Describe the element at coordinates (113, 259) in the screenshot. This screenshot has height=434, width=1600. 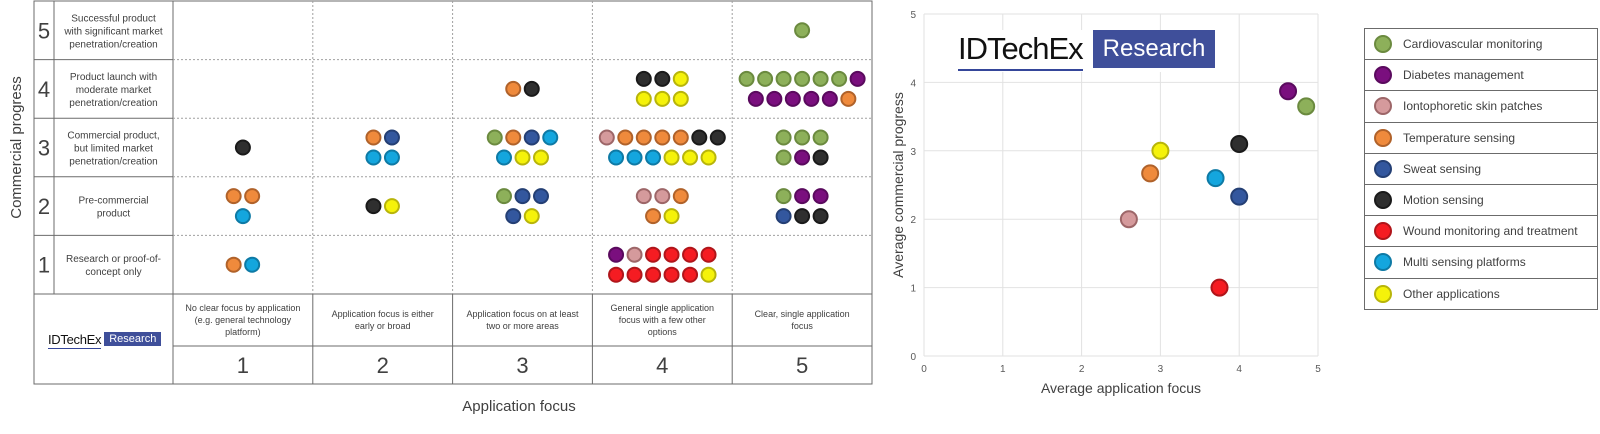
I see `row-description-label: Research or proof-of-` at that location.